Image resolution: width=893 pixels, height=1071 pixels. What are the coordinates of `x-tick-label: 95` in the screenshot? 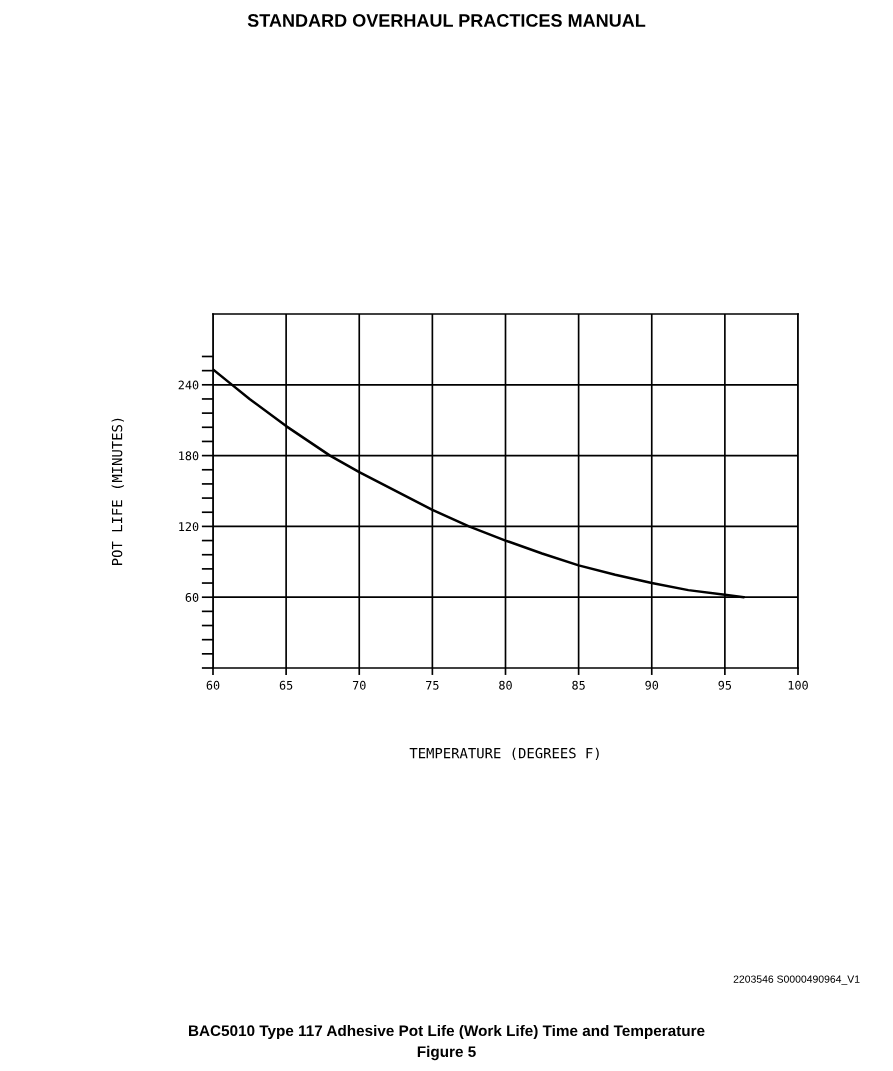 It's located at (725, 685).